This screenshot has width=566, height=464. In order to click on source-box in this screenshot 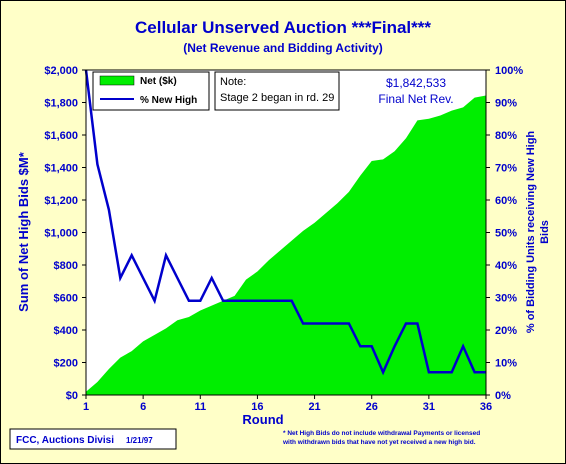, I will do `click(93, 439)`.